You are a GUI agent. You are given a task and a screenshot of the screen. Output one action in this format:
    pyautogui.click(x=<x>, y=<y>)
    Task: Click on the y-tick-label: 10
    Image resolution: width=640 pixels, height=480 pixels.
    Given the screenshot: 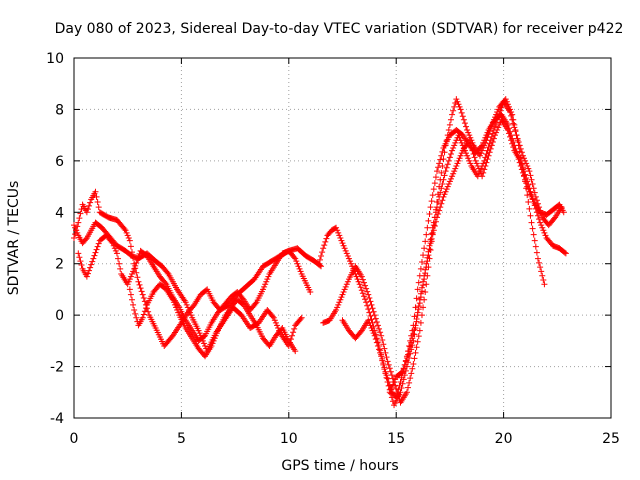 What is the action you would take?
    pyautogui.click(x=55, y=59)
    